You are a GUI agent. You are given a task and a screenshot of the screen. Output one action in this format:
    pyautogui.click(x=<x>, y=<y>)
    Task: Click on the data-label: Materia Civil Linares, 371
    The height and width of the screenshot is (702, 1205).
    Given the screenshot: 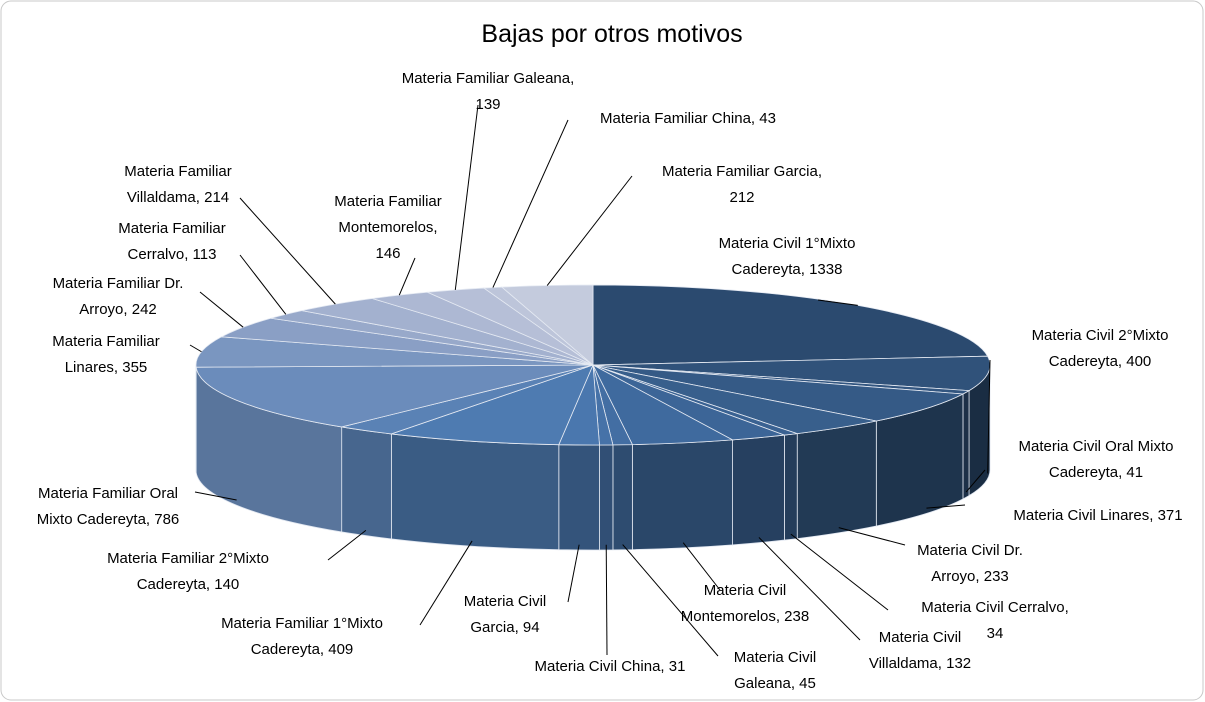 What is the action you would take?
    pyautogui.click(x=1097, y=515)
    